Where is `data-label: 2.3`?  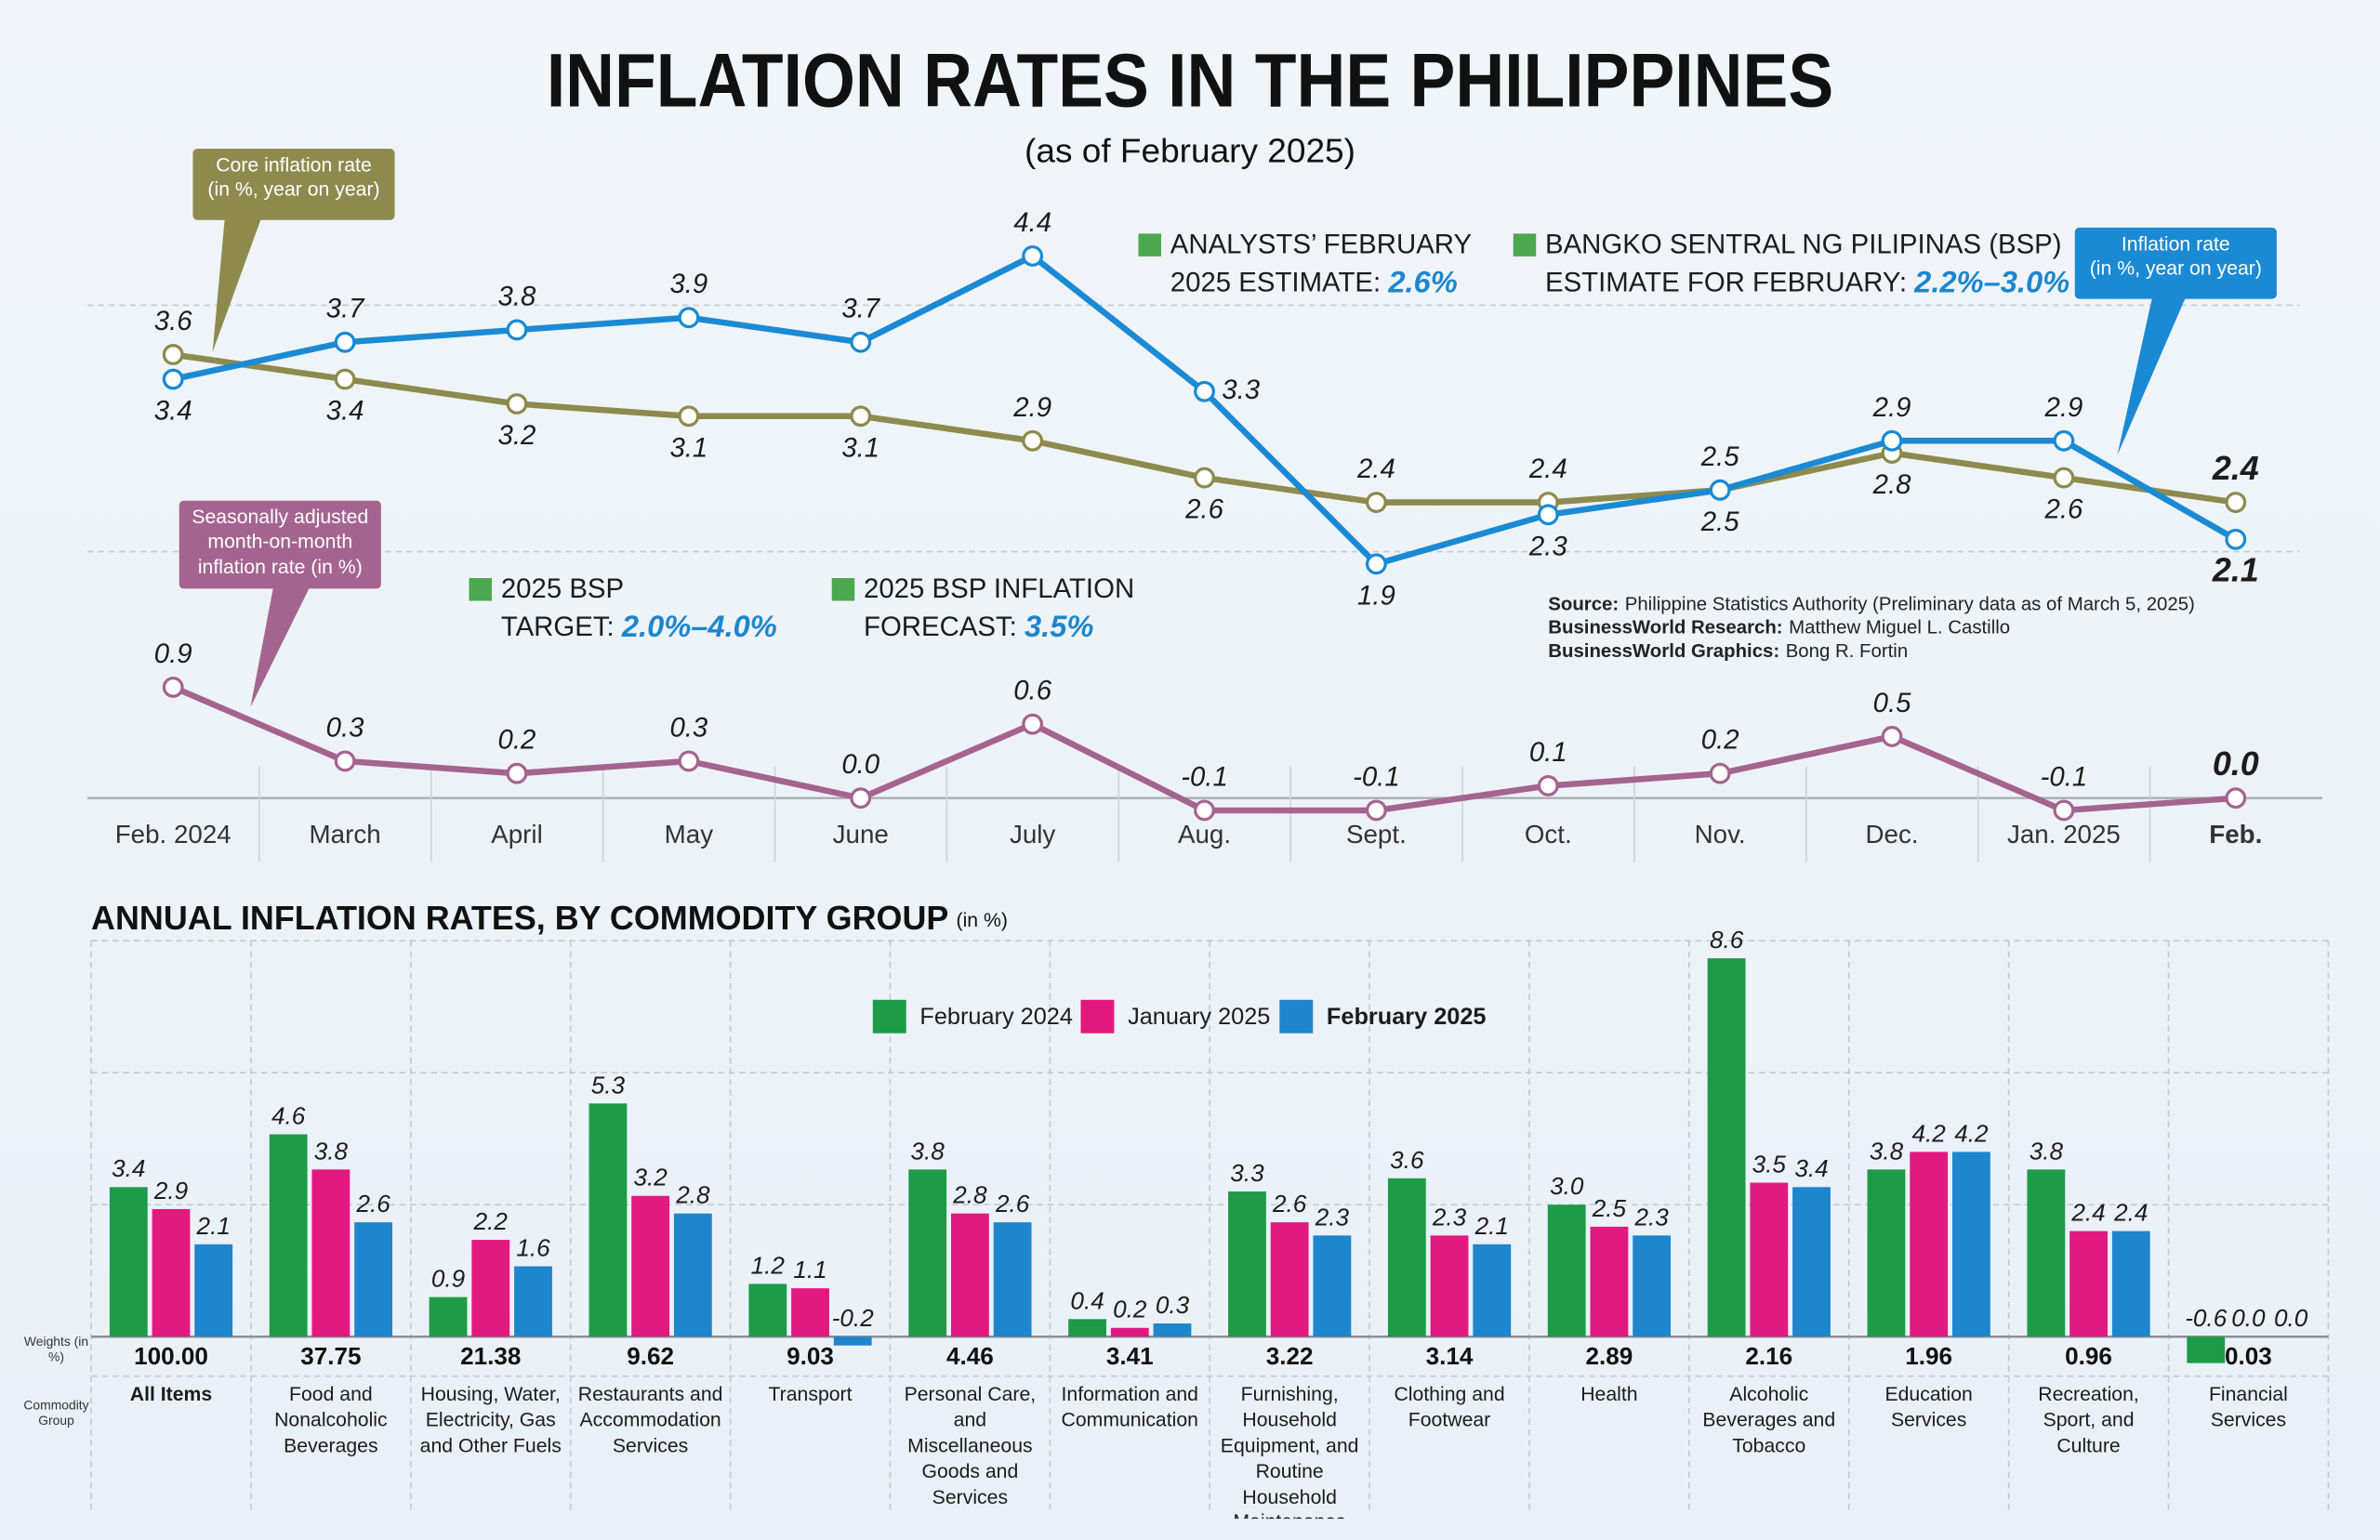 data-label: 2.3 is located at coordinates (1449, 1217).